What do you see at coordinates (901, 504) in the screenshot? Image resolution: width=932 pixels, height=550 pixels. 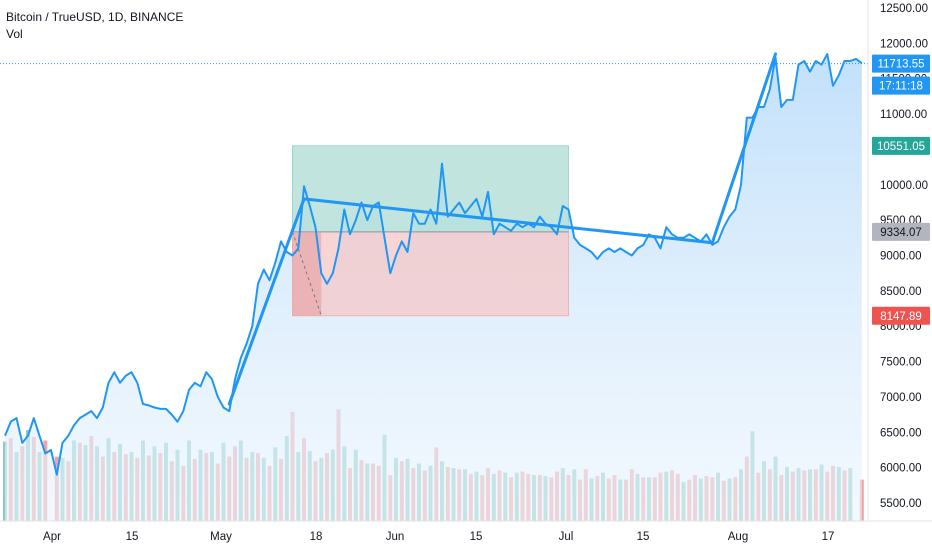 I see `price-tick-label: 5500.00` at bounding box center [901, 504].